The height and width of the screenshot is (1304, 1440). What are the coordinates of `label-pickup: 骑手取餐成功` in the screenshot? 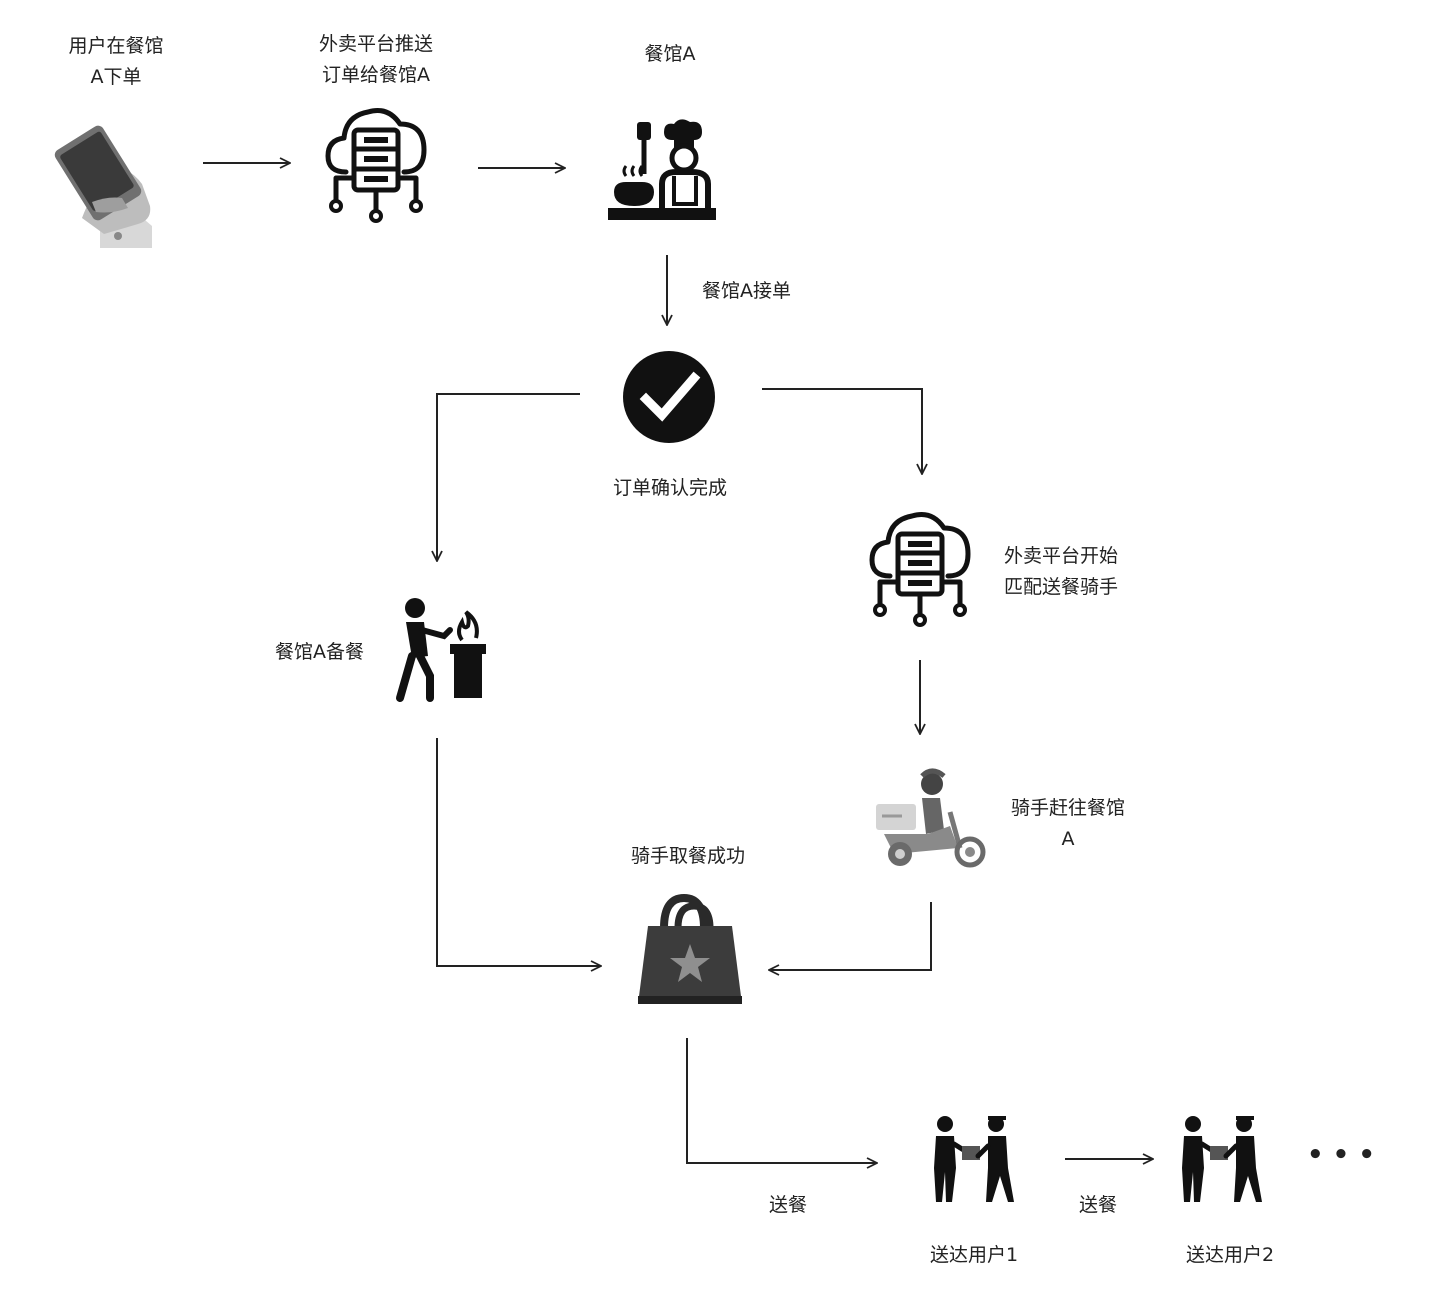 It's located at (687, 856).